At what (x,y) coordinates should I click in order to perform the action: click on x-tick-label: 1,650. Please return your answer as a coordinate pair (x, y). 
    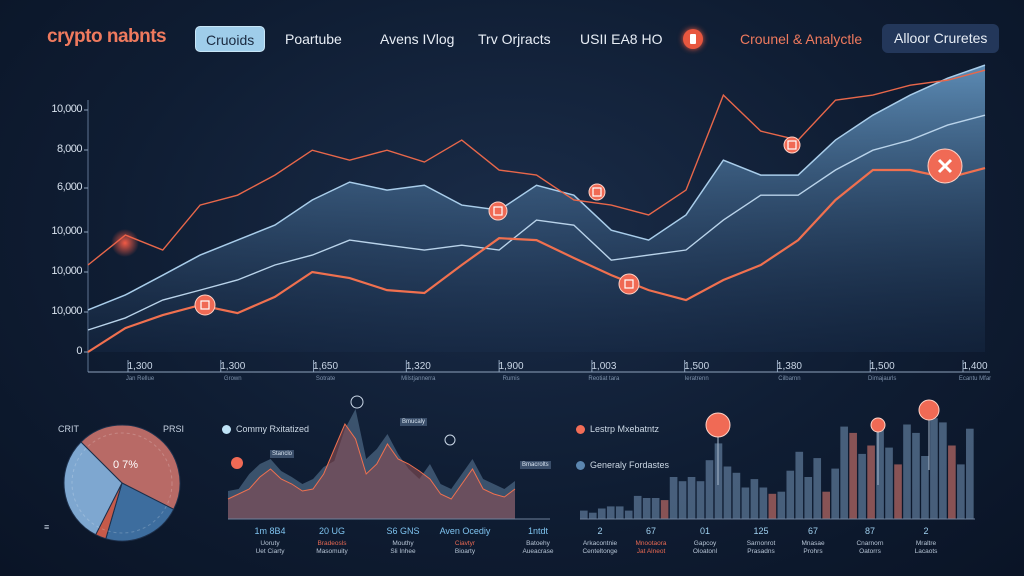
    Looking at the image, I should click on (326, 366).